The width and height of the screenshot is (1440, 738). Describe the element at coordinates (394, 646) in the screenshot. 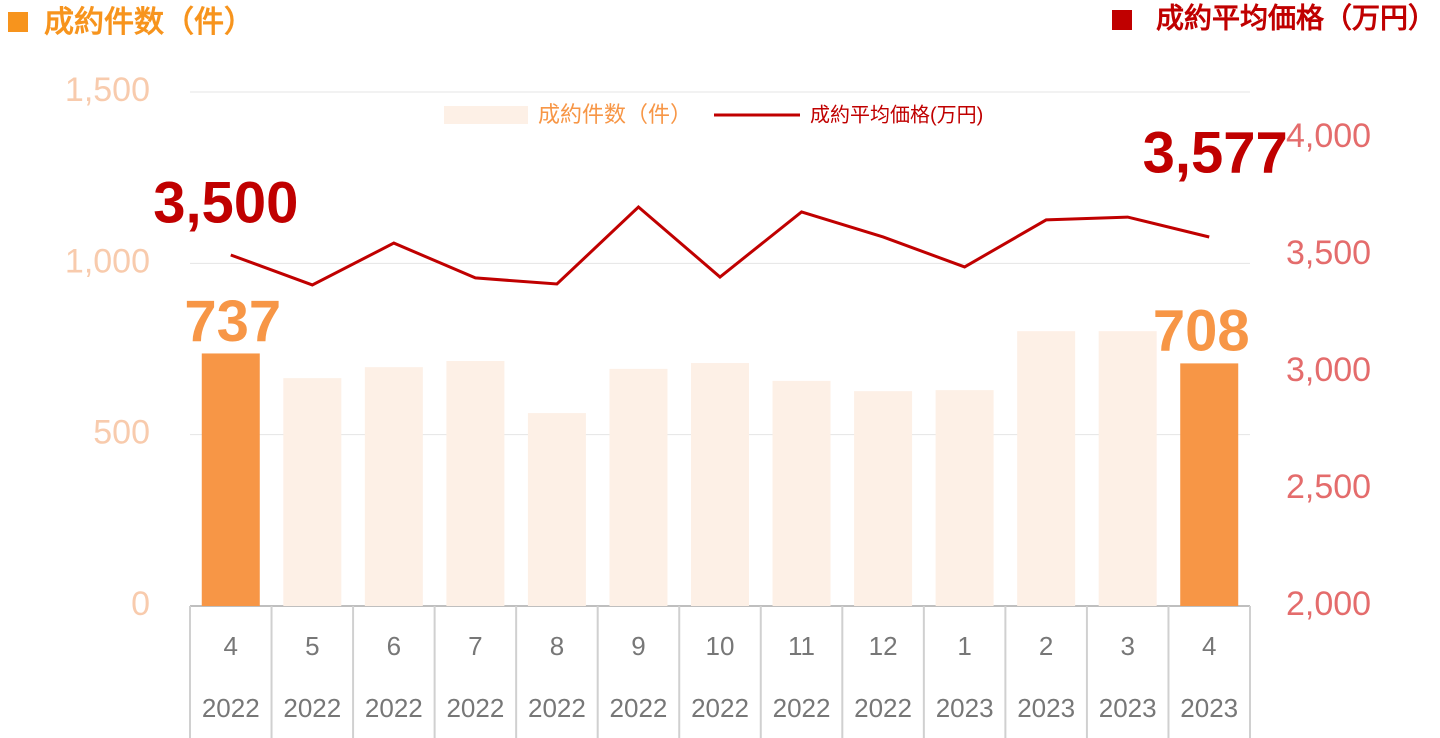

I see `x-tick-label: 6` at that location.